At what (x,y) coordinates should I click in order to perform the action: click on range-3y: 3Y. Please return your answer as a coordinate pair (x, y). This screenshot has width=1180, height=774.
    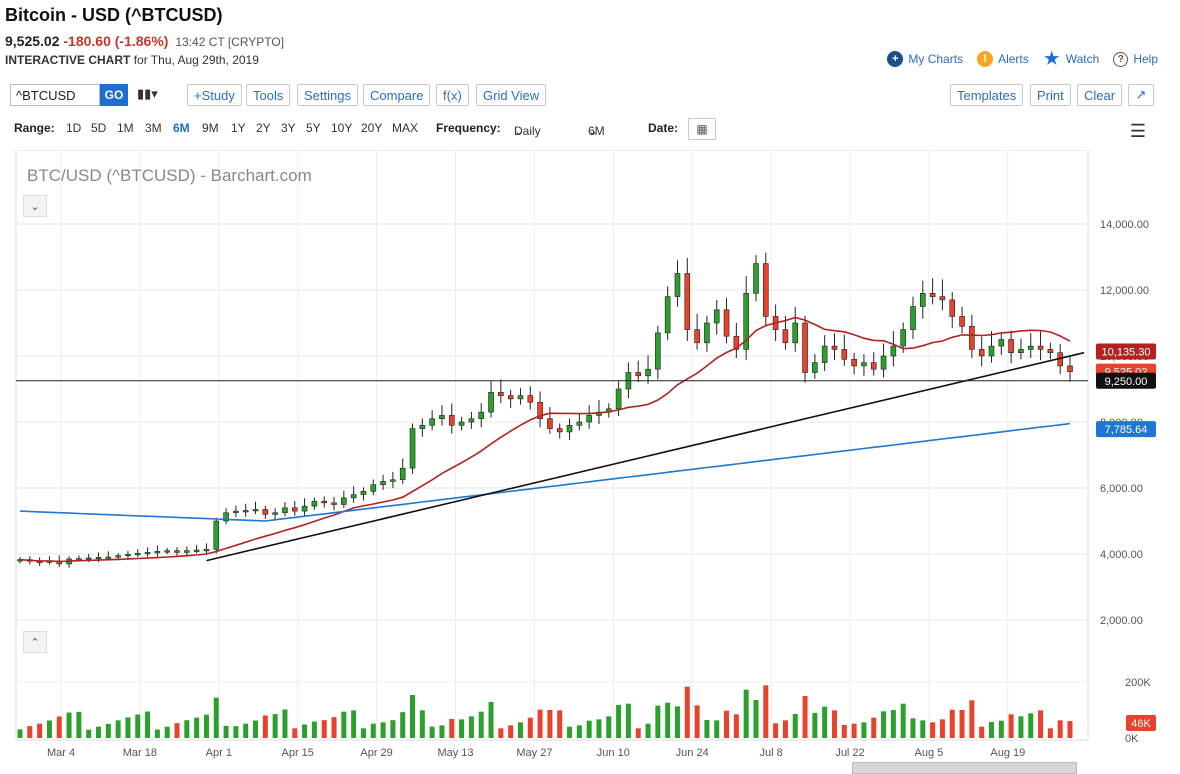
    Looking at the image, I should click on (288, 128).